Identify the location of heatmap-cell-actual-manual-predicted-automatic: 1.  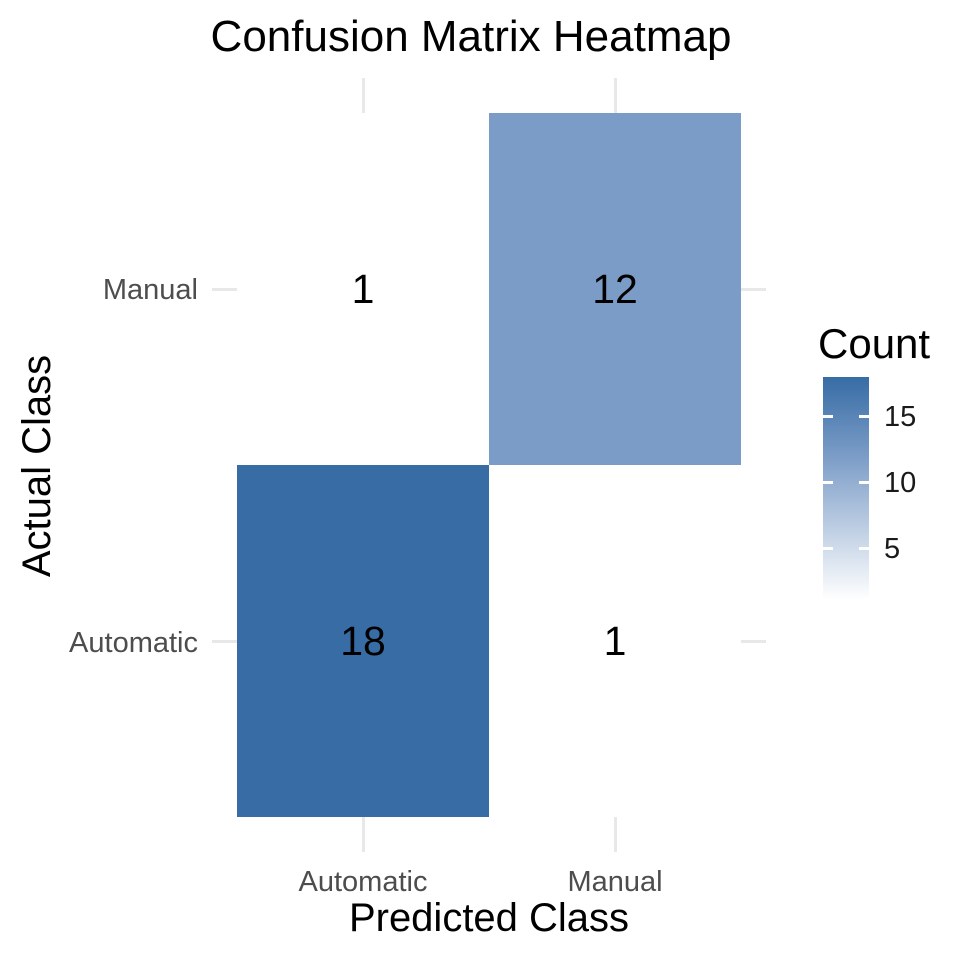
(363, 289).